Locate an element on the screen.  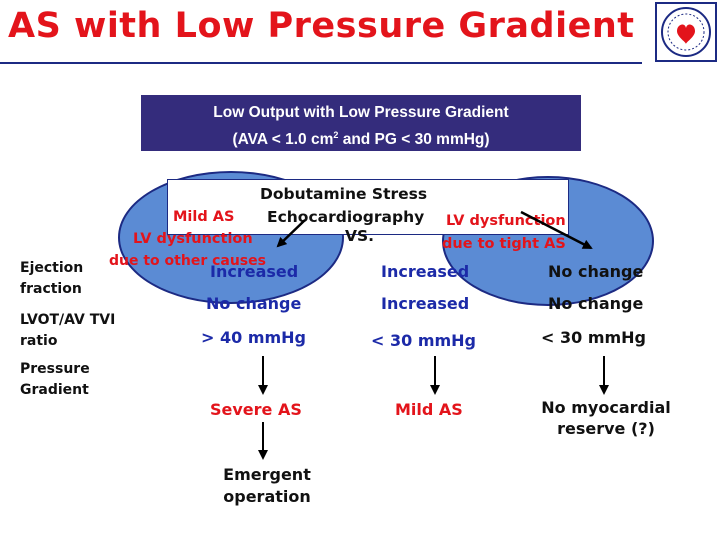
test-line-1: Dobutamine Stress is located at coordinates (344, 194).